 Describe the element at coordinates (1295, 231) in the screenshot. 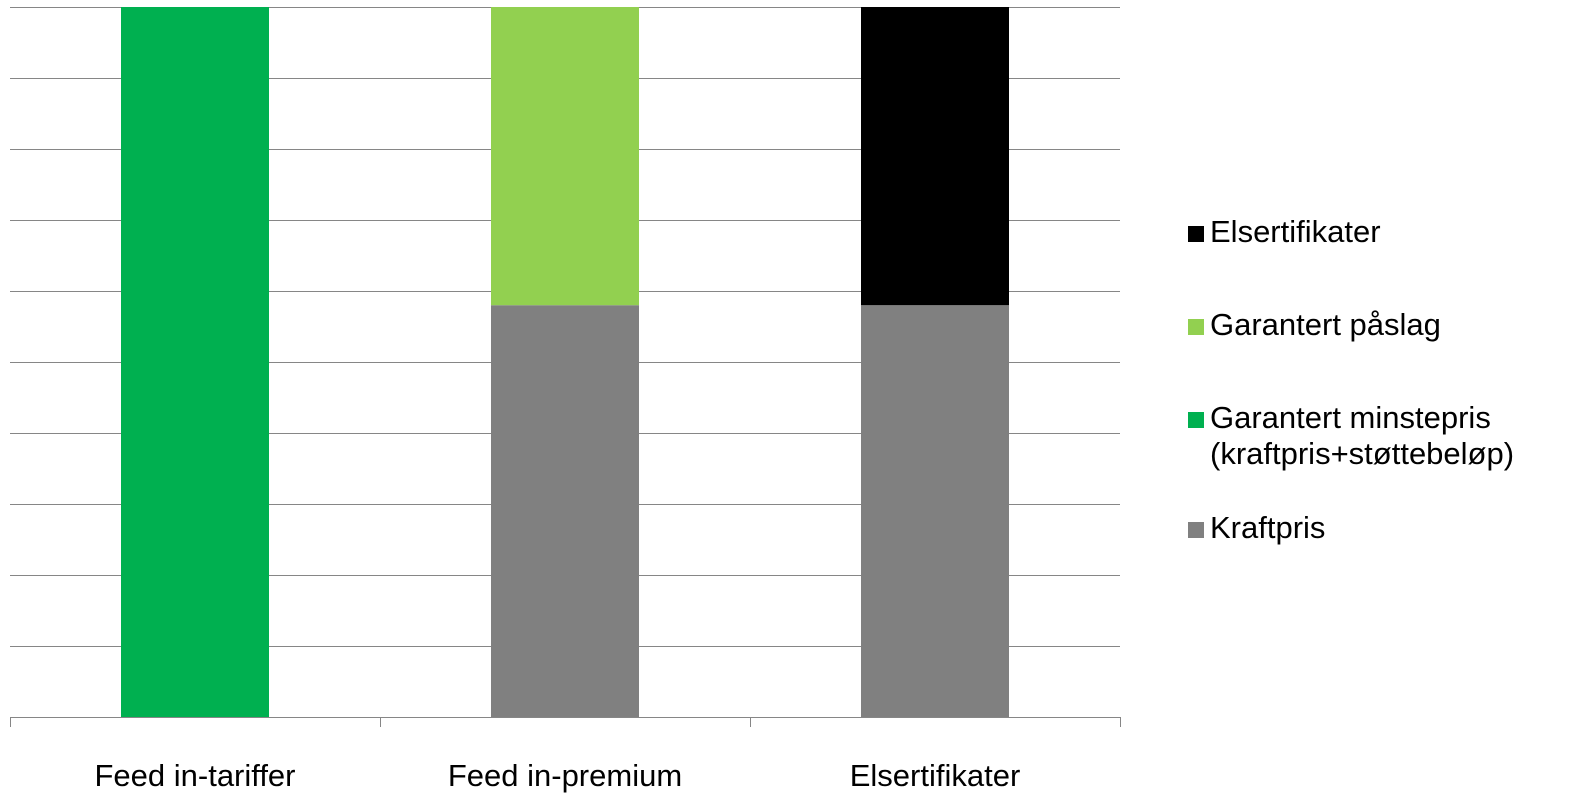

I see `legend-label: Elsertifikater` at that location.